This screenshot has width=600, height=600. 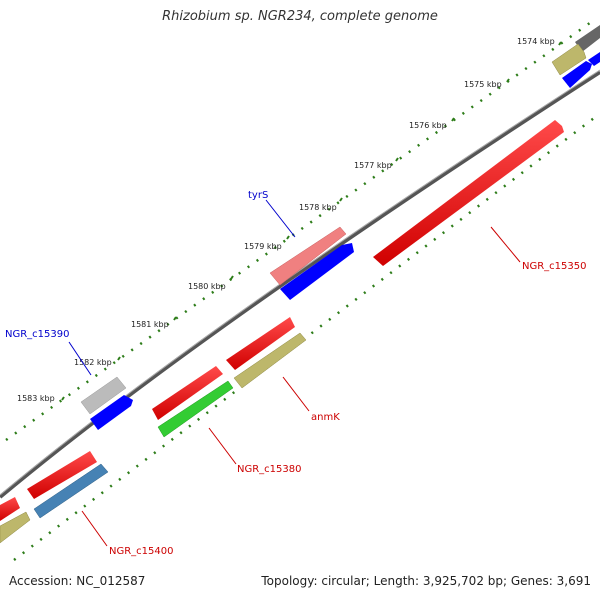 What do you see at coordinates (263, 246) in the screenshot?
I see `tick-label-1579: 1579 kbp` at bounding box center [263, 246].